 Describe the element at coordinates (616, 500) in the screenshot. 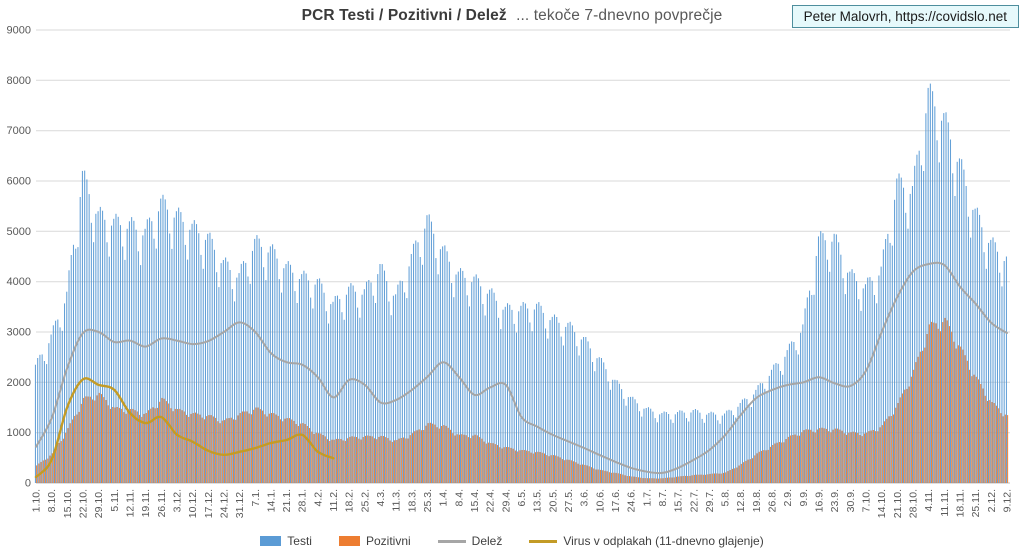

I see `x-tick-label: 17.6.` at that location.